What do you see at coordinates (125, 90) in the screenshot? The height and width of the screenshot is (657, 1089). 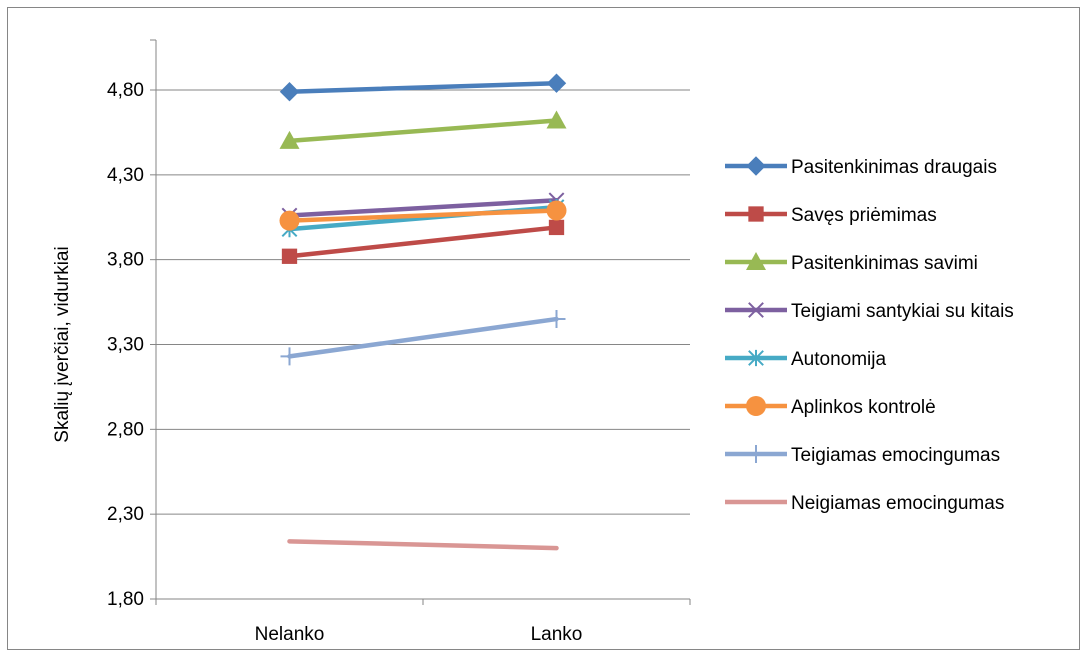 I see `y-tick-label: 4,80` at bounding box center [125, 90].